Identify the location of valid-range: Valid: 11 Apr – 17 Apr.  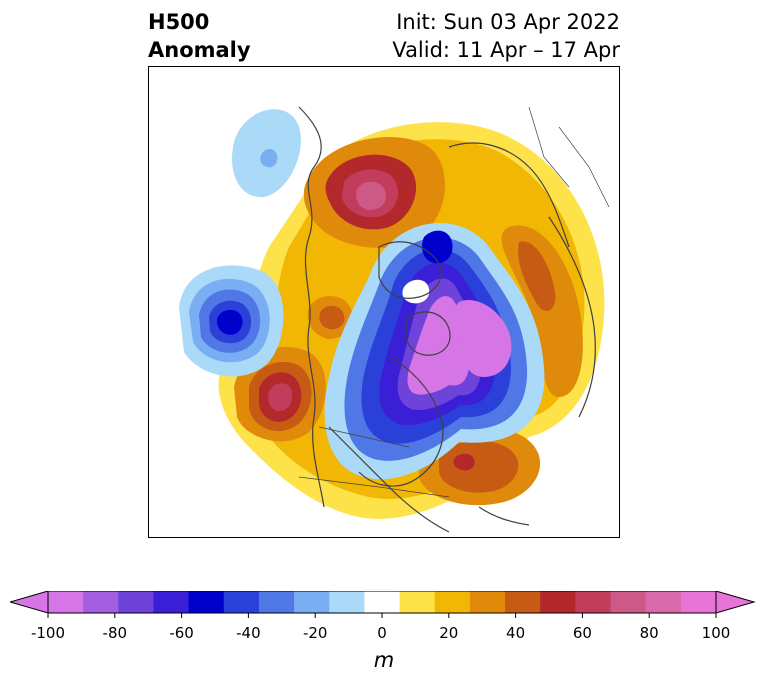
(506, 50).